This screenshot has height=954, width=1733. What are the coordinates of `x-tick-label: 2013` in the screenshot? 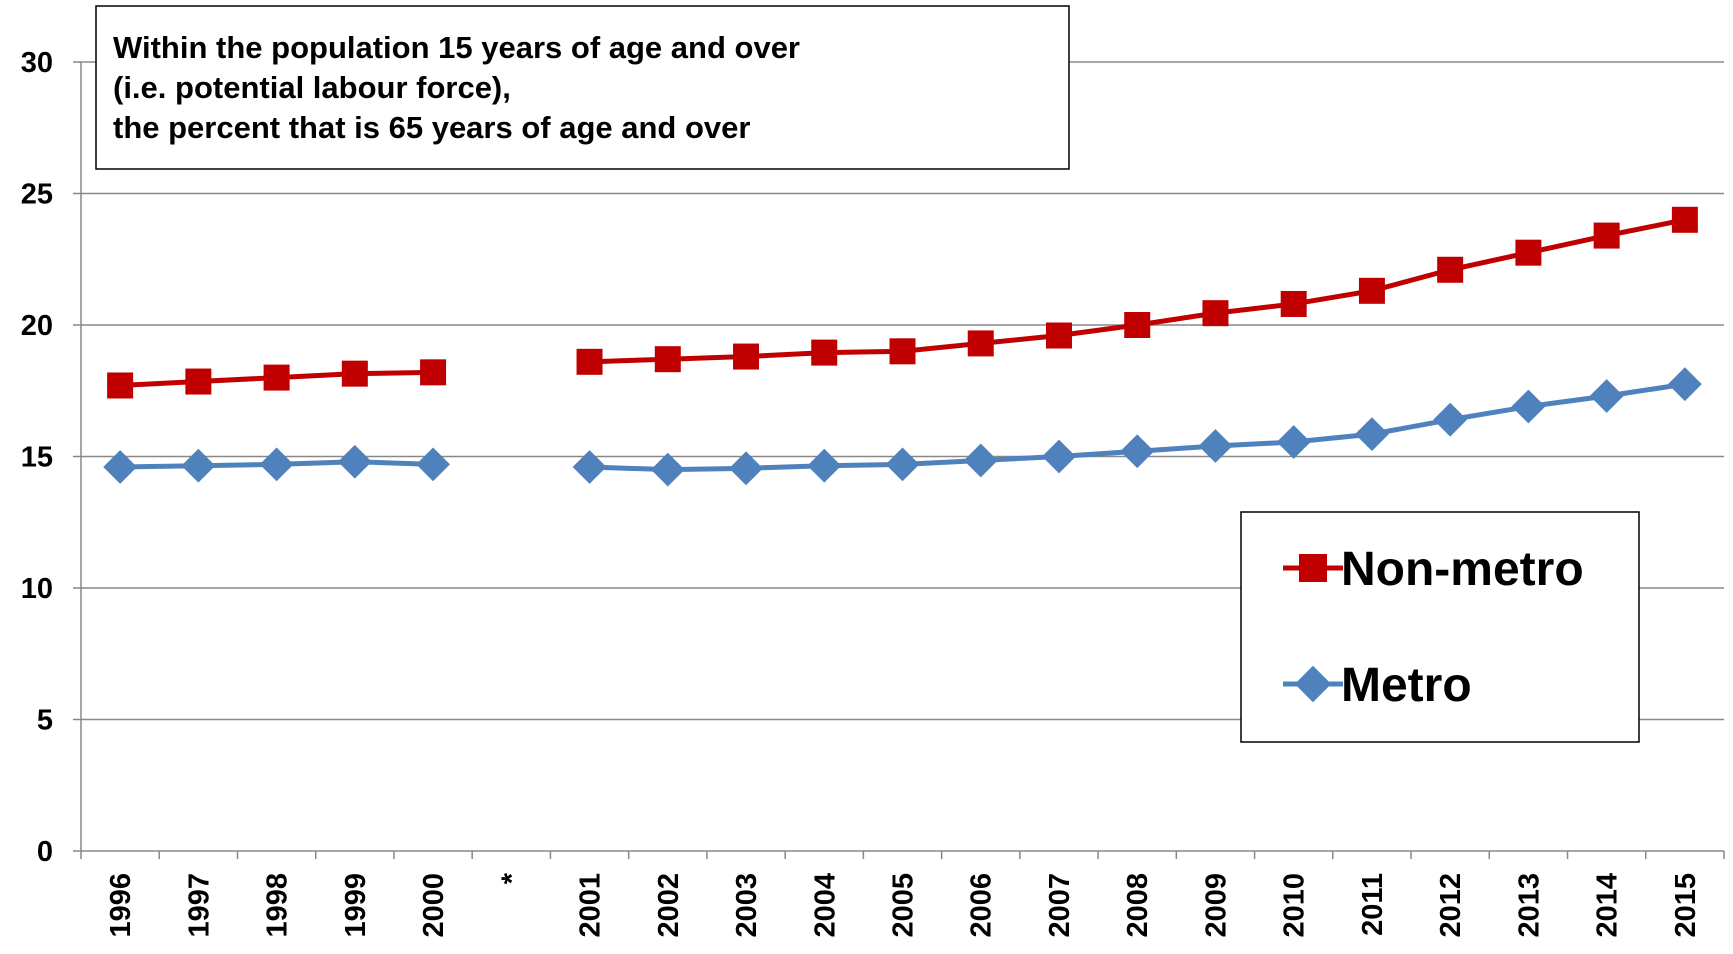 It's located at (1529, 905).